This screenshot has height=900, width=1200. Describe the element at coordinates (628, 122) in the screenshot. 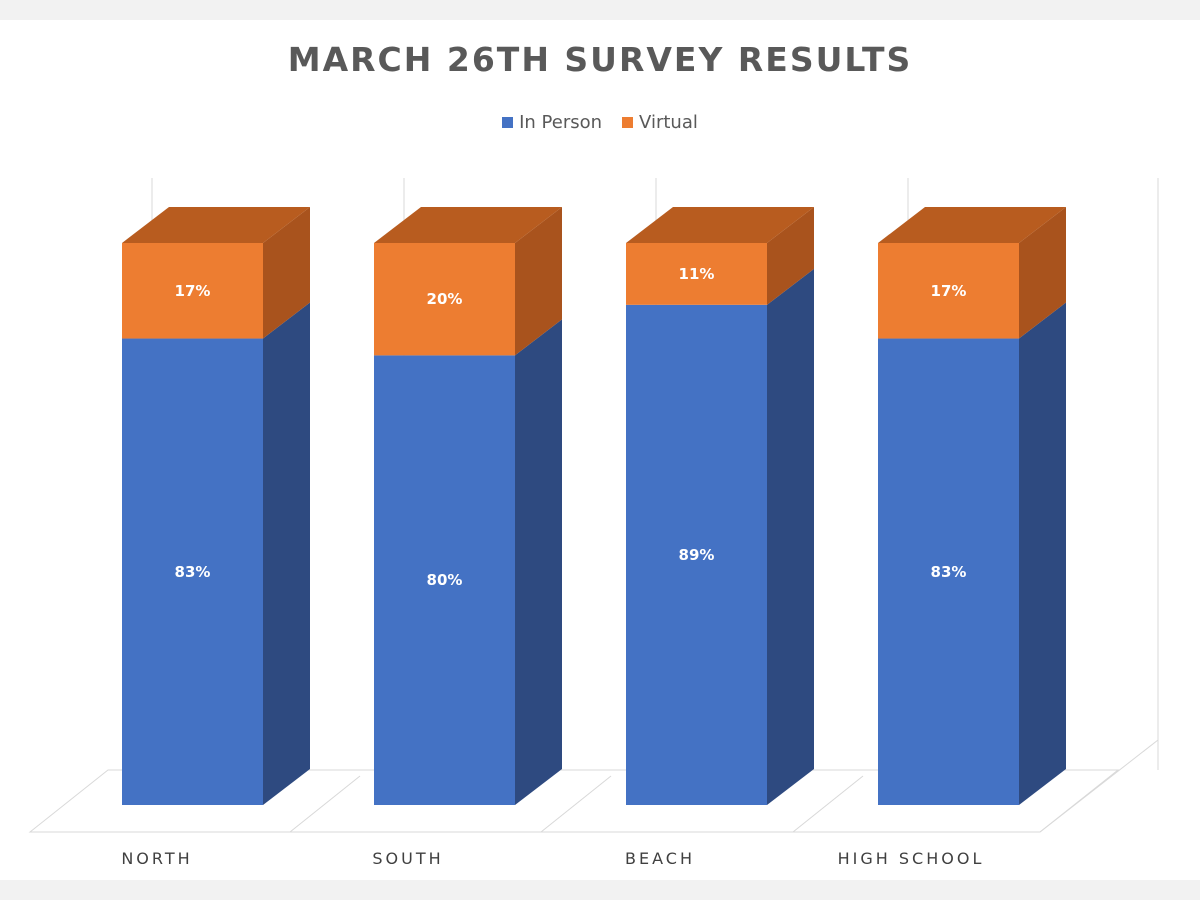

I see `legend-swatch-virtual` at that location.